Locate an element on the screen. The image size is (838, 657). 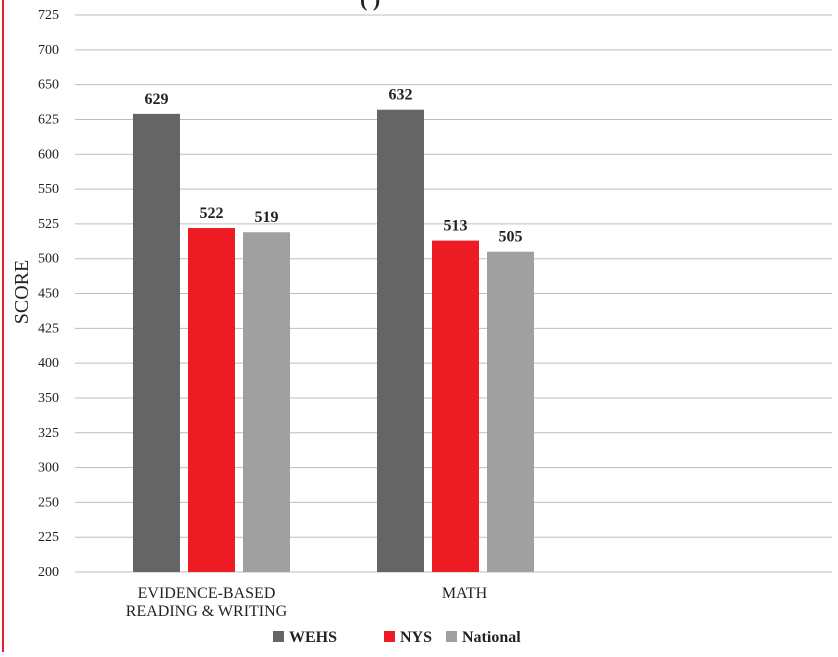
legend-swatch-nys is located at coordinates (389, 636).